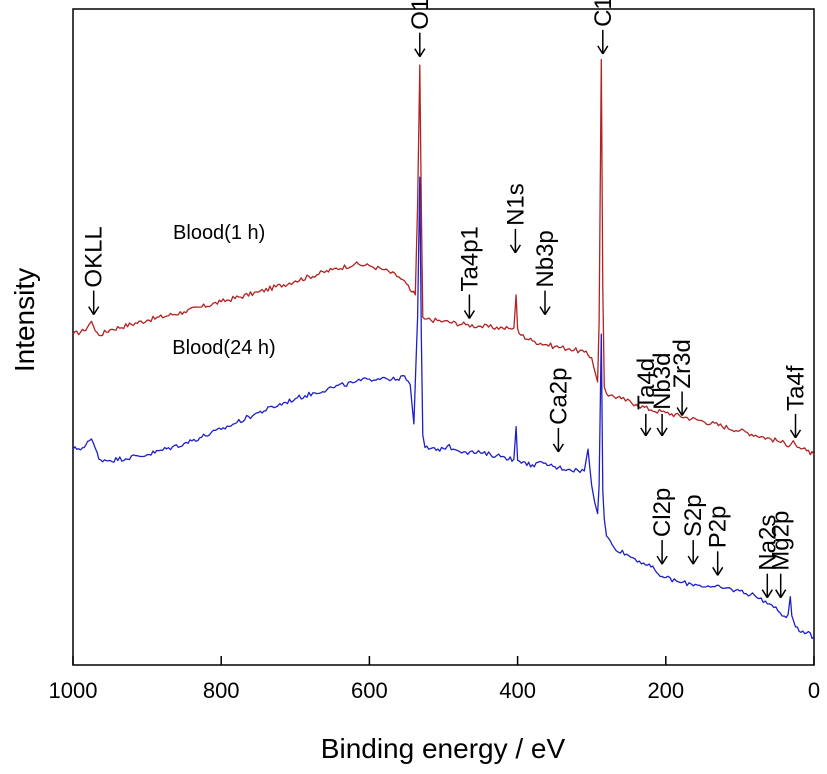  Describe the element at coordinates (646, 384) in the screenshot. I see `peak-label: Ta4d` at that location.